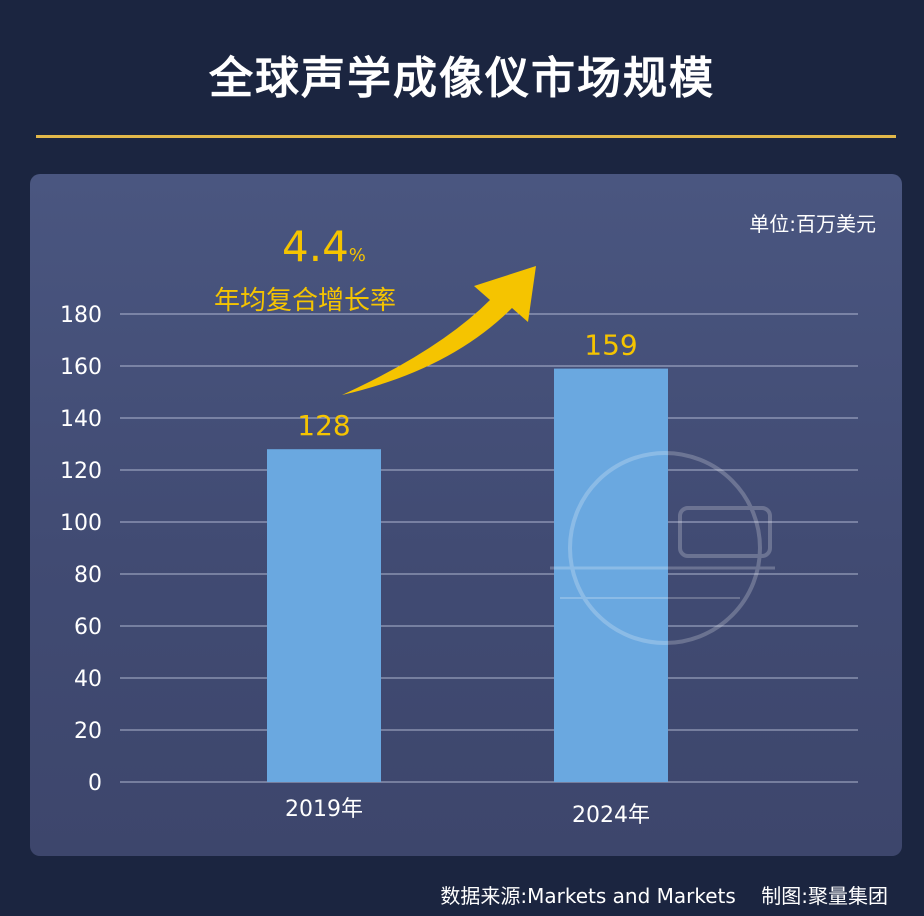  Describe the element at coordinates (462, 78) in the screenshot. I see `page-title: 全球声学成像仪市场规模` at that location.